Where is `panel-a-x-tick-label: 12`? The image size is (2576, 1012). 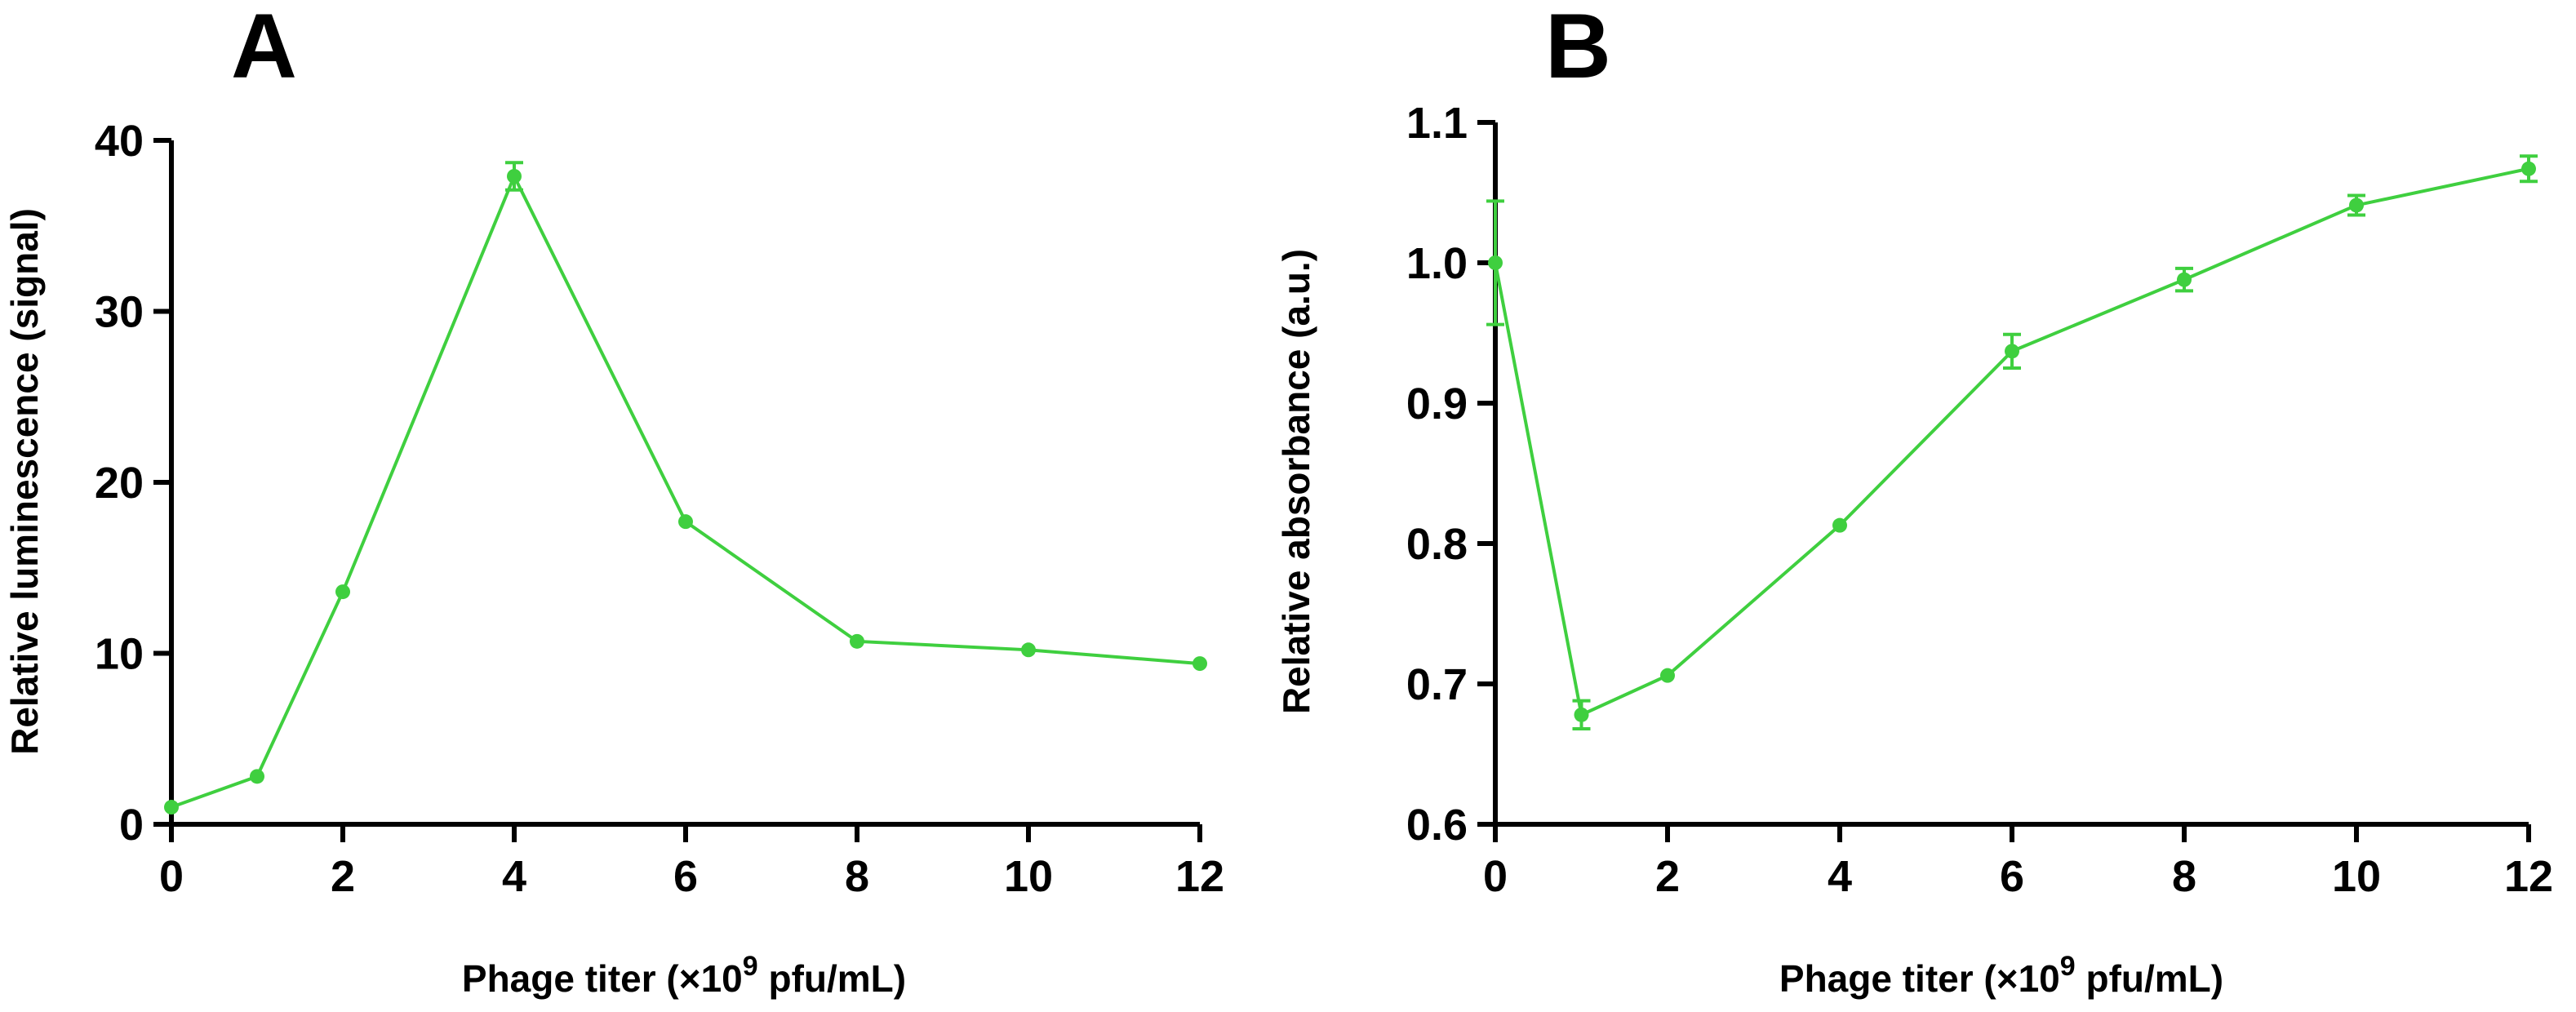
panel-a-x-tick-label: 12 is located at coordinates (1199, 876).